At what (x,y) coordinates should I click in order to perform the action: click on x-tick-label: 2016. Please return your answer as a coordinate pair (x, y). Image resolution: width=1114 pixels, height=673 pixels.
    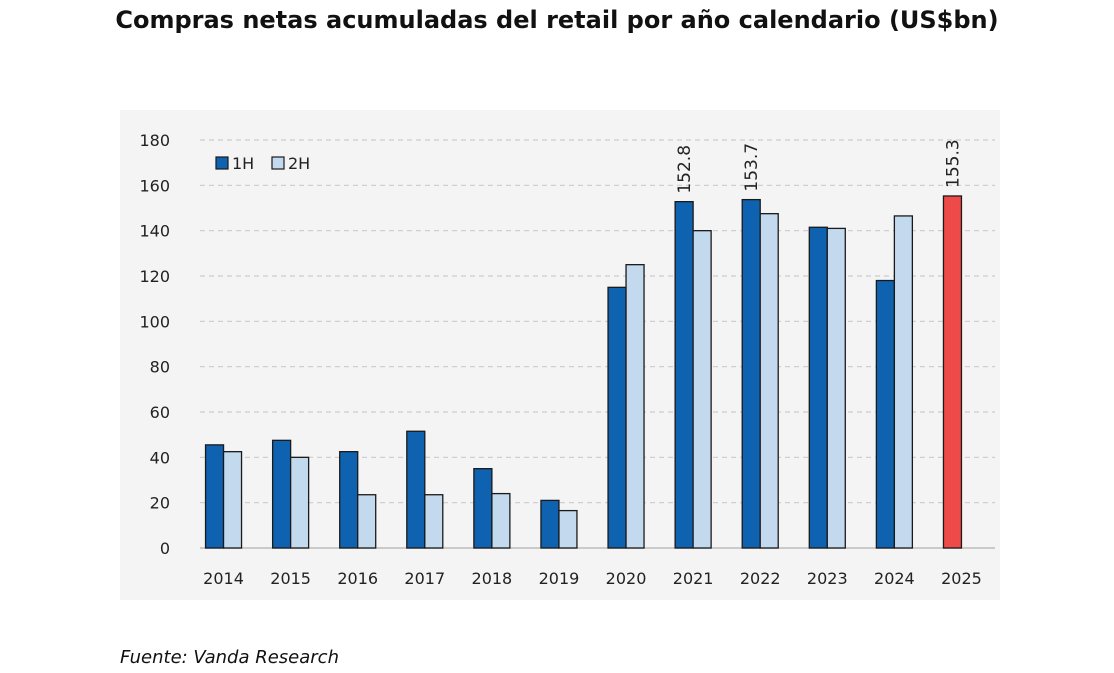
    Looking at the image, I should click on (357, 578).